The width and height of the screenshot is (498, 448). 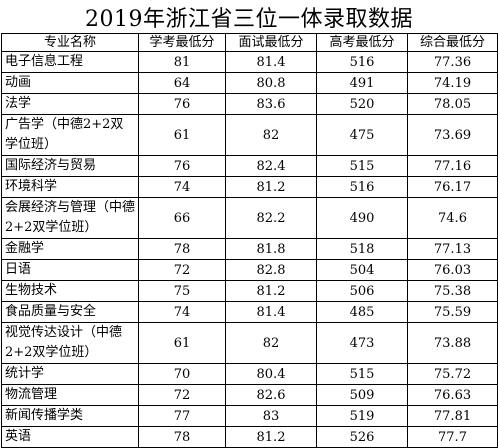 I want to click on cell-gaokao-min: 520, so click(x=362, y=104).